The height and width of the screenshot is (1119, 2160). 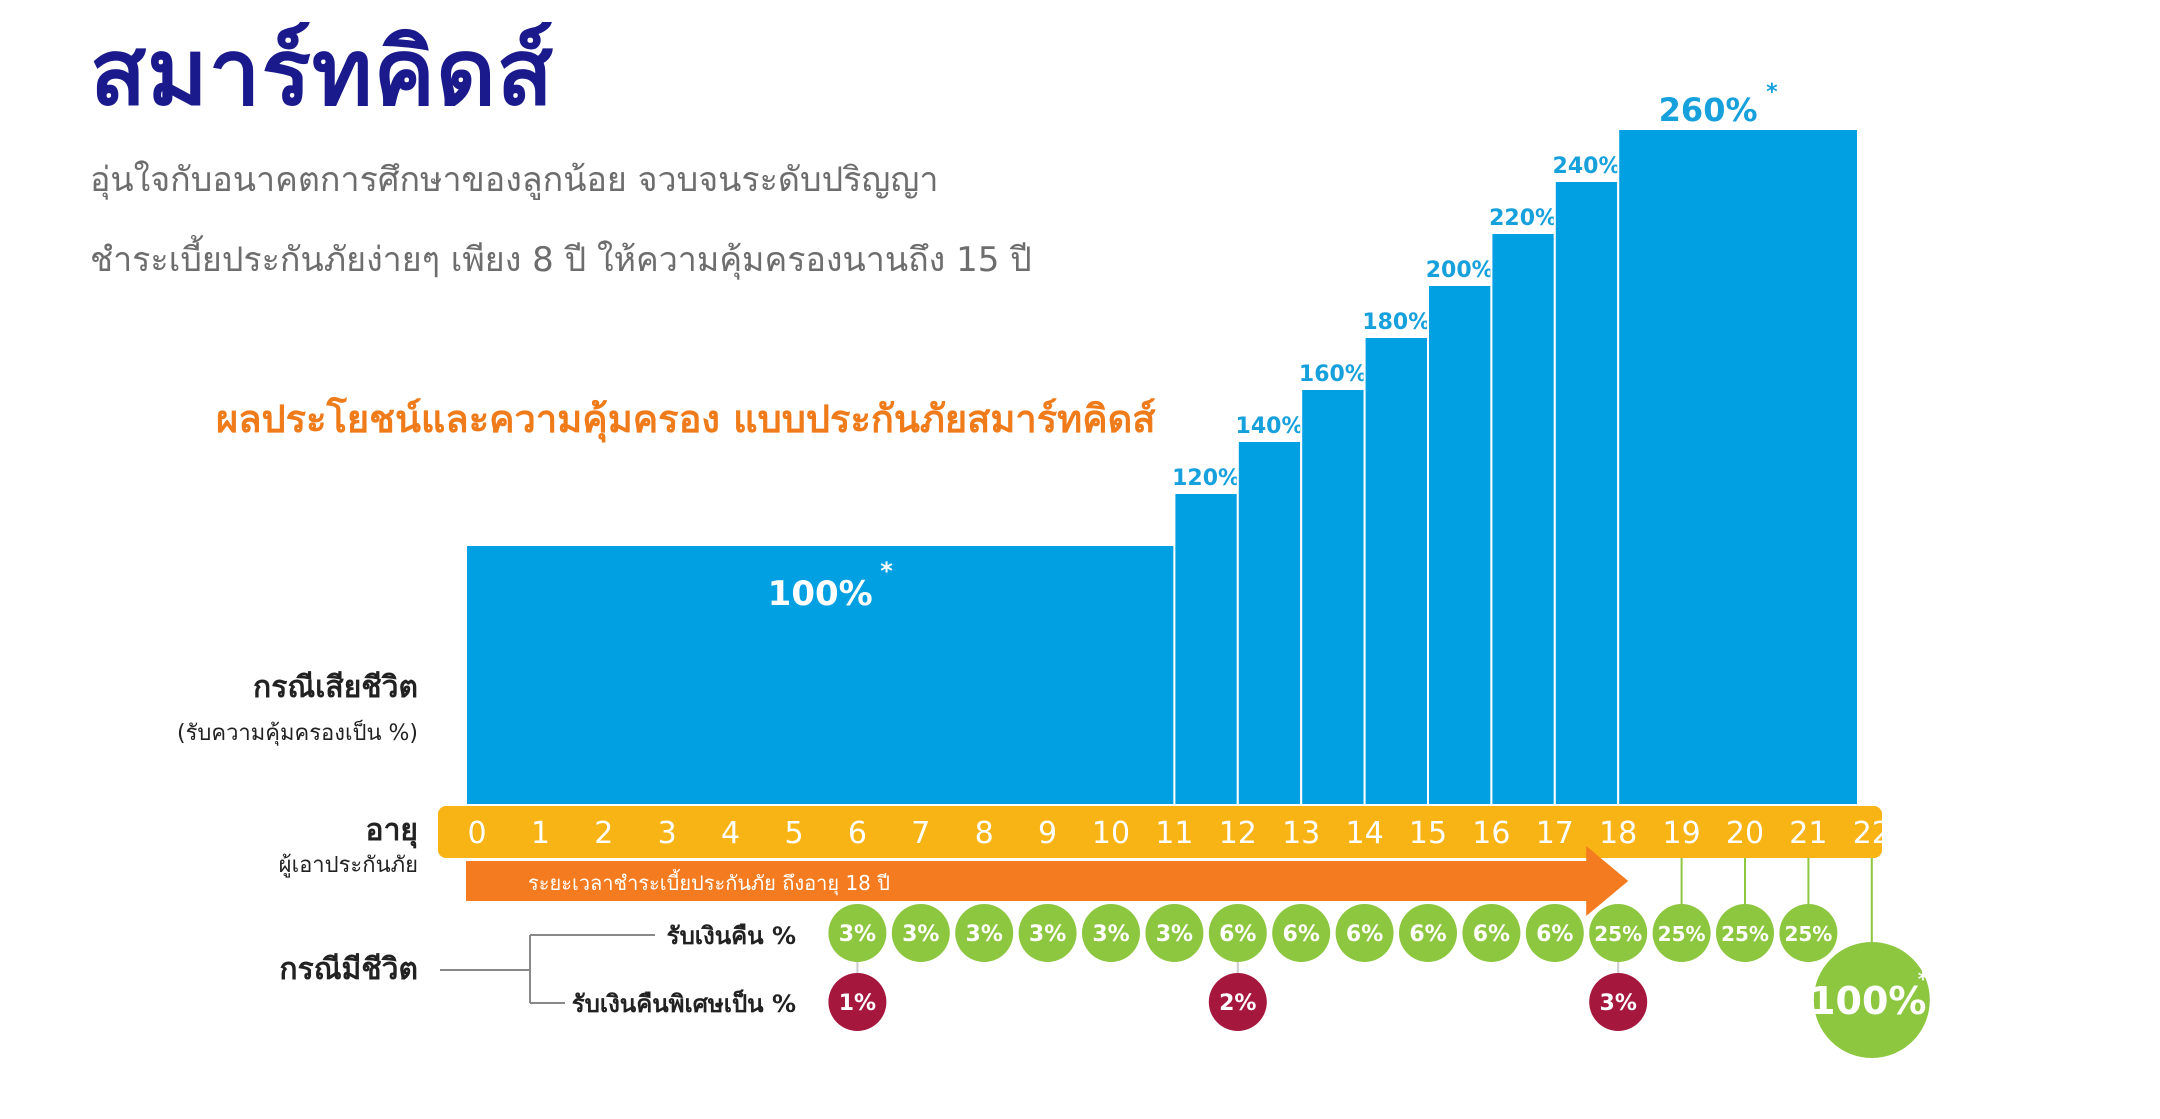 What do you see at coordinates (1365, 833) in the screenshot?
I see `age-tick-14: 14` at bounding box center [1365, 833].